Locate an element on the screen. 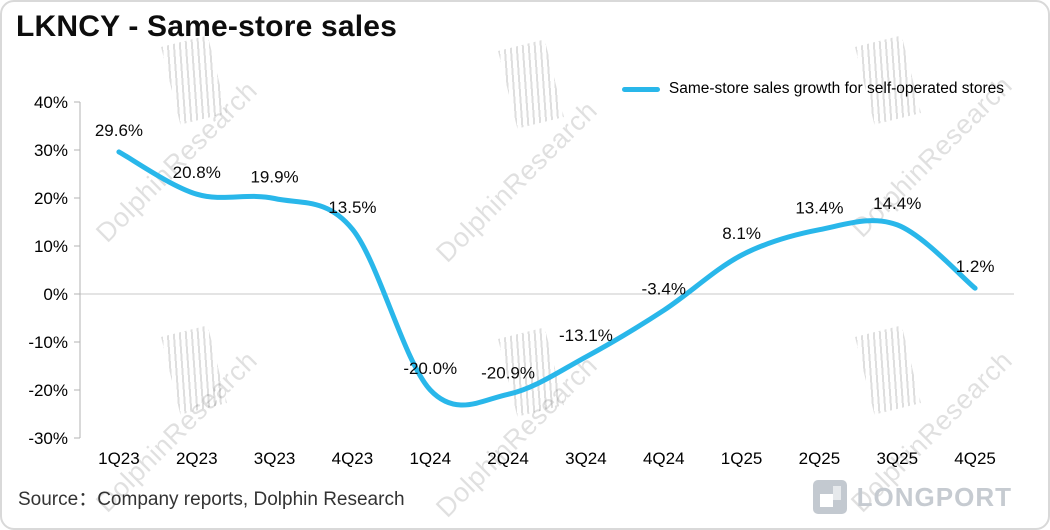 The image size is (1050, 530). legend-line-swatch is located at coordinates (640, 89).